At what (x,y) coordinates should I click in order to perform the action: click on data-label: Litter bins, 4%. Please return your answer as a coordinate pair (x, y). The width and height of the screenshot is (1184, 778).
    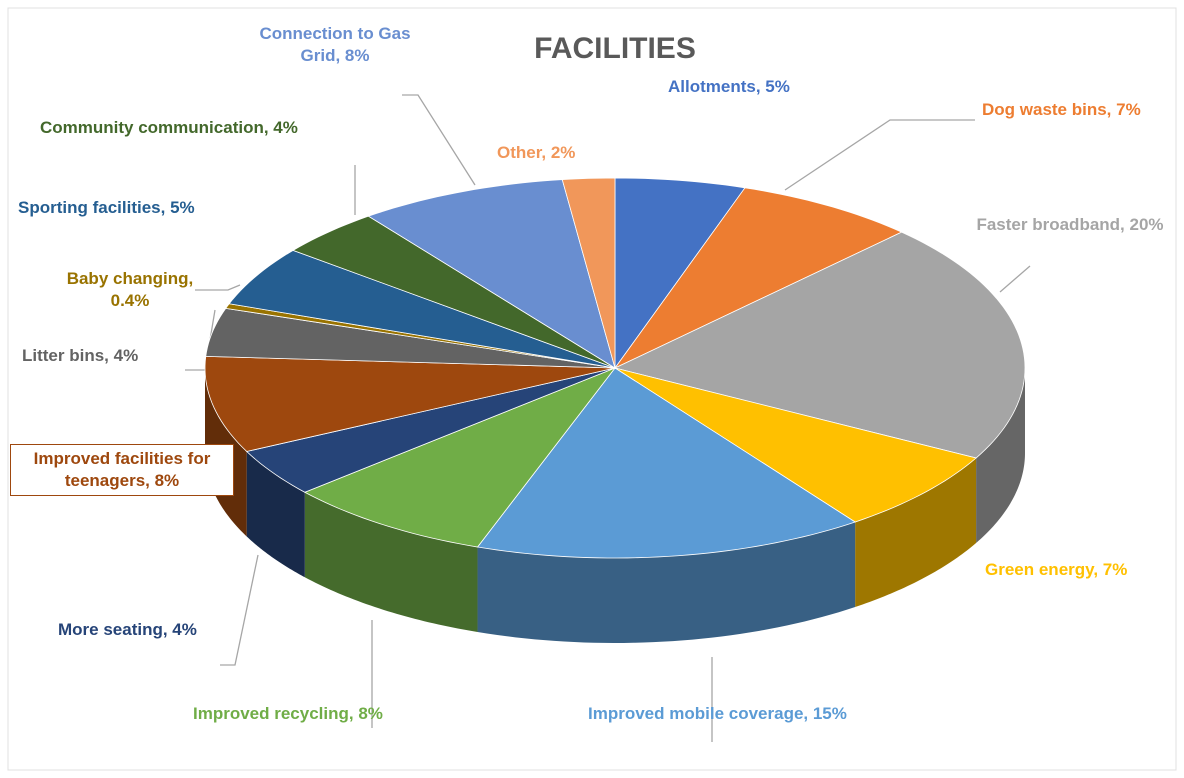
    Looking at the image, I should click on (80, 355).